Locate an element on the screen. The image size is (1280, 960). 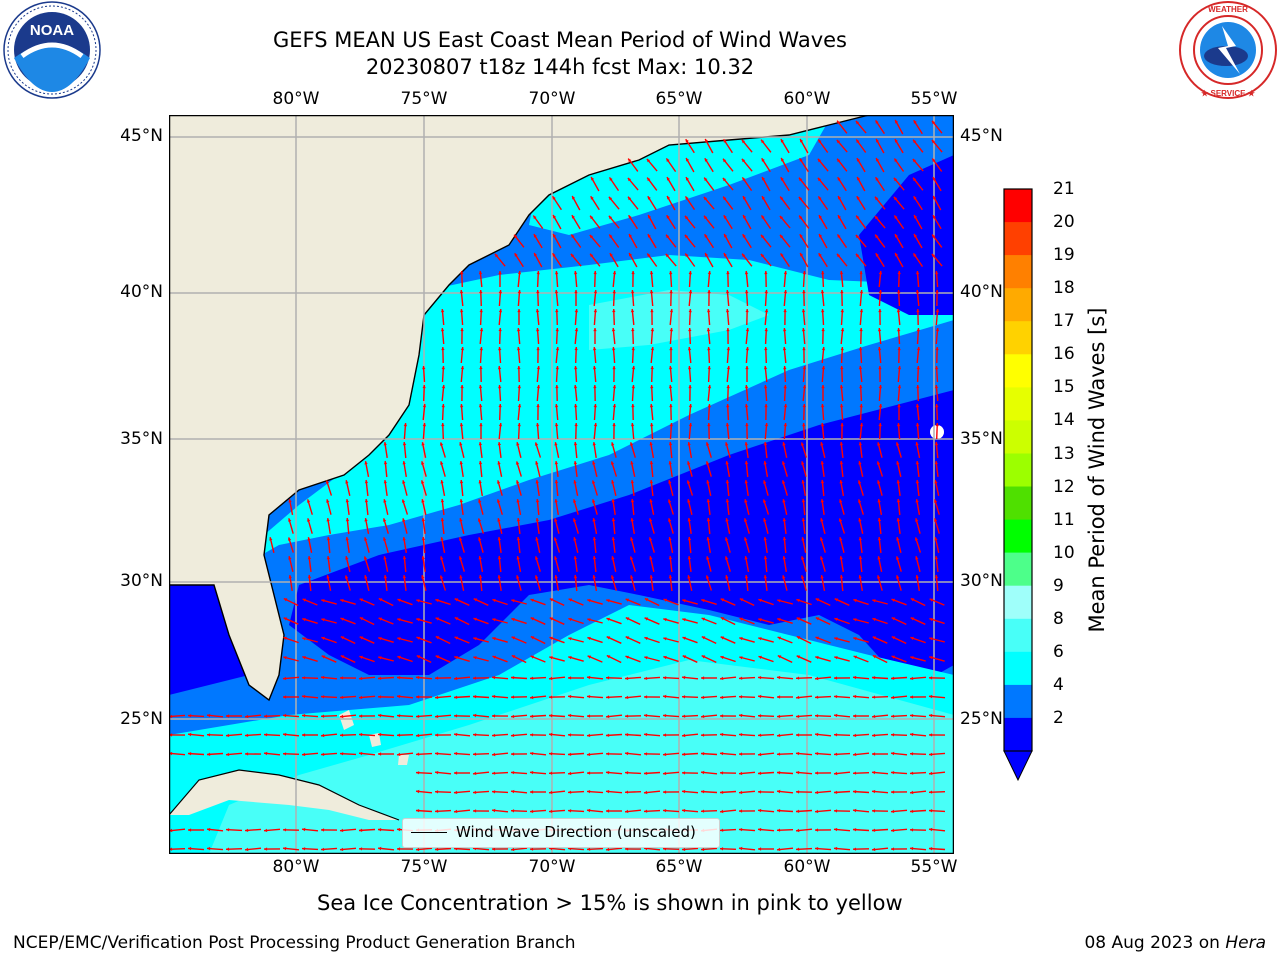
legend-line-sample is located at coordinates (429, 832).